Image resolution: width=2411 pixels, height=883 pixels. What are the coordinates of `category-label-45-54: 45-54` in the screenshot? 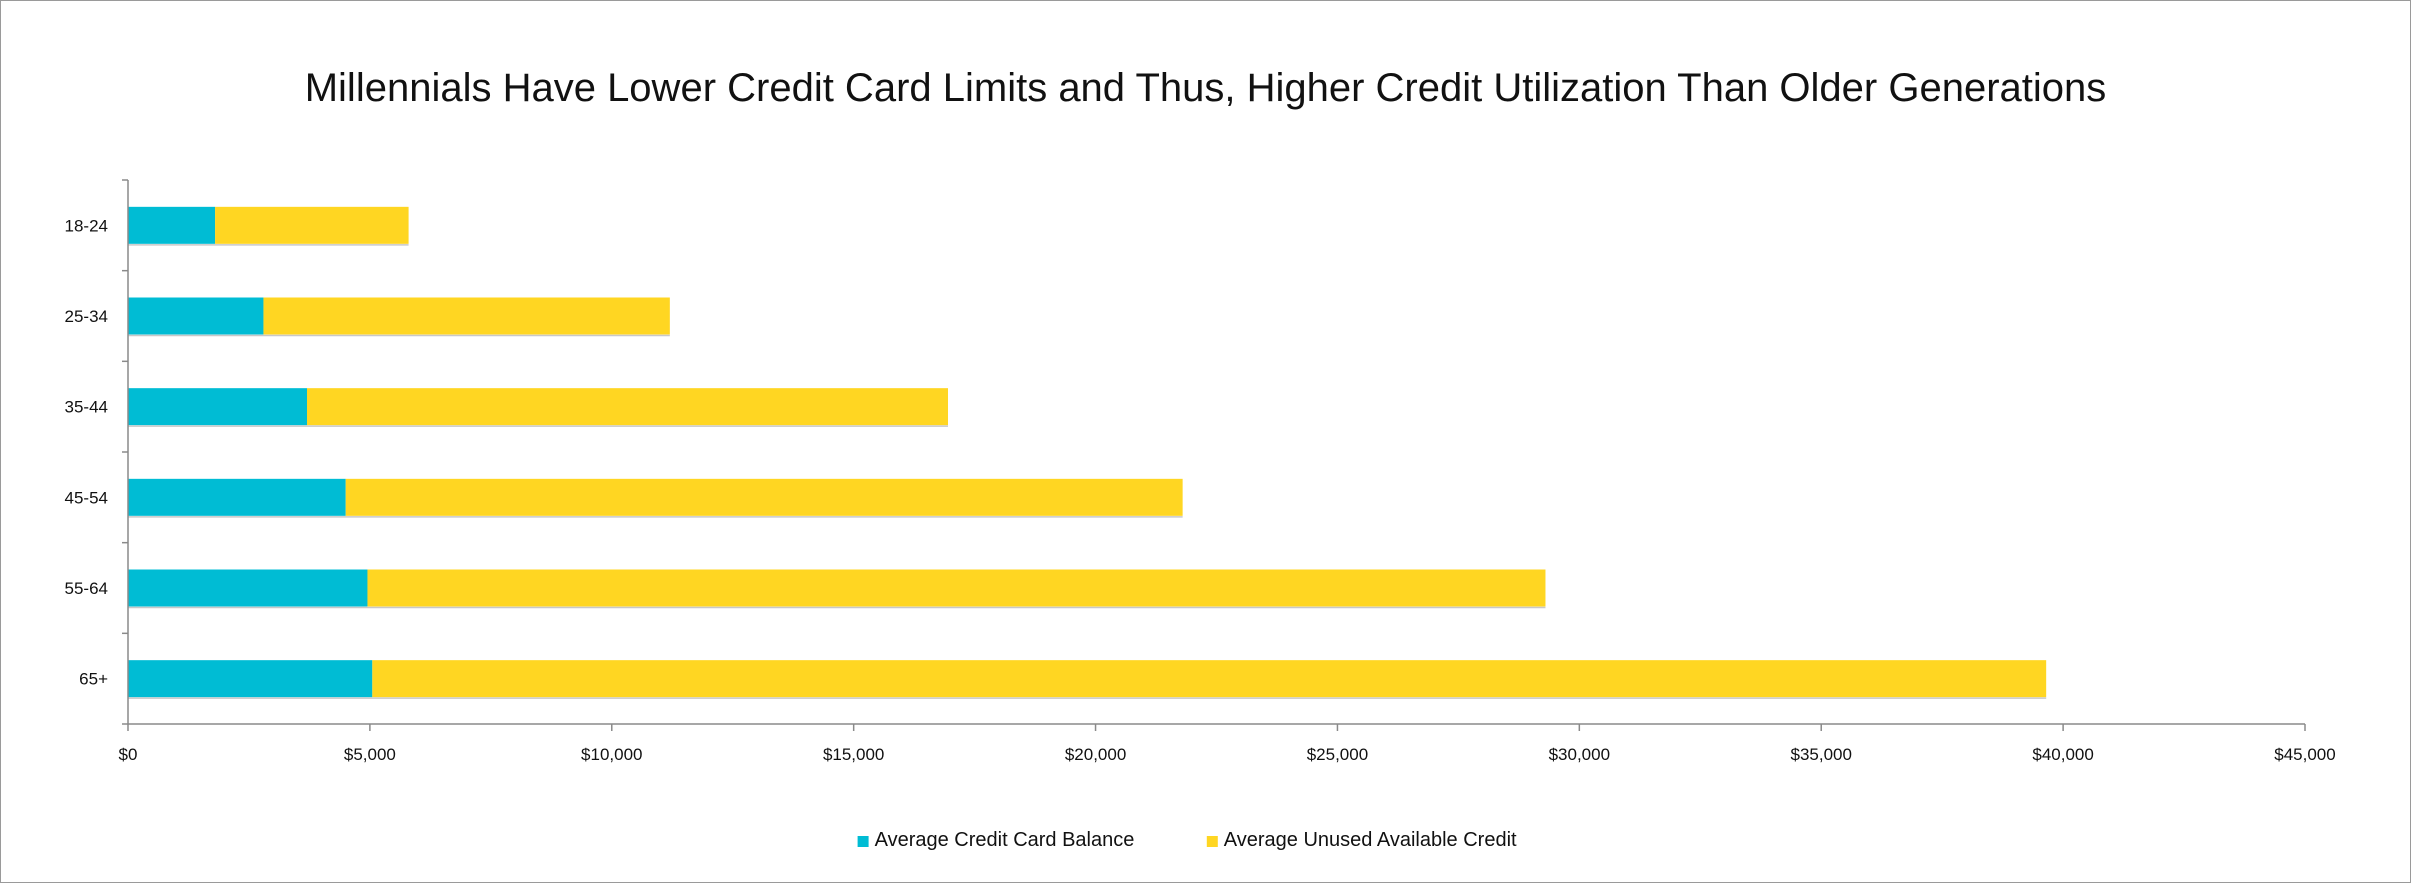 It's located at (86, 497).